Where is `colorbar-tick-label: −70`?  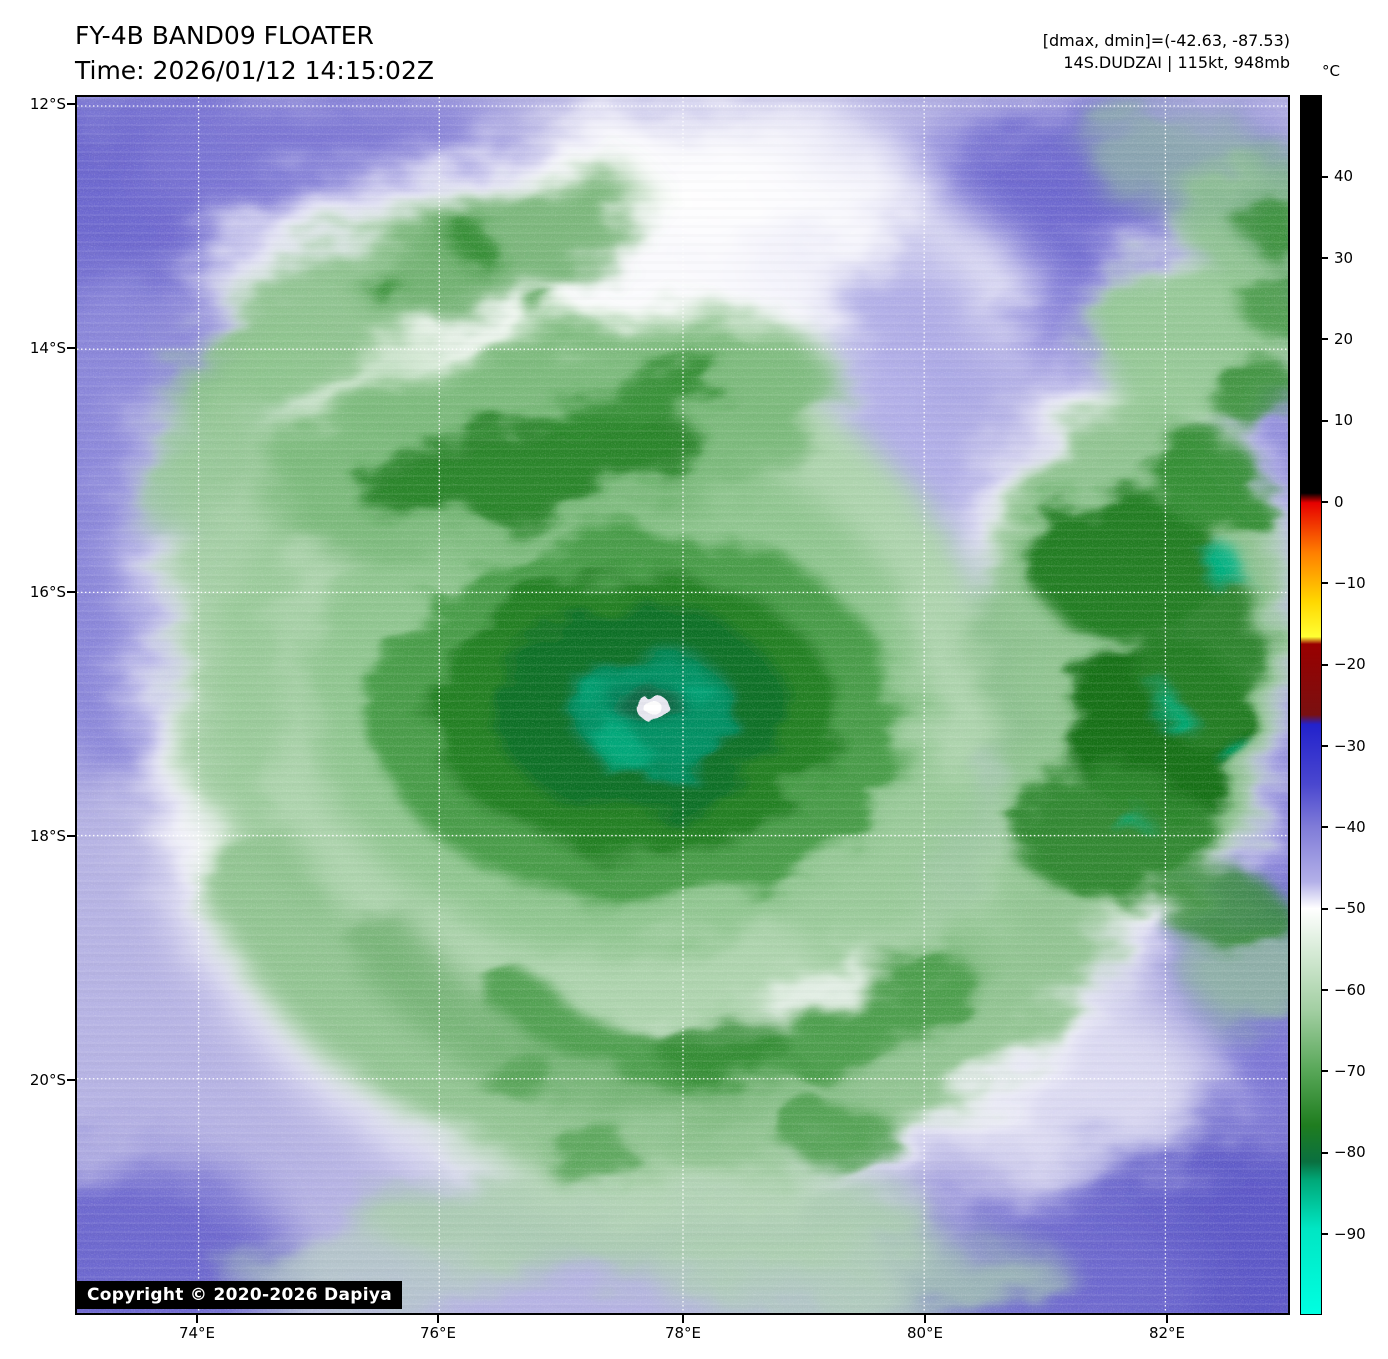
colorbar-tick-label: −70 is located at coordinates (1350, 1071).